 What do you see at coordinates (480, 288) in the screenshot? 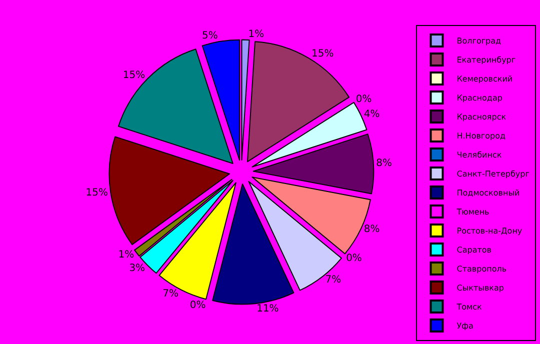
I see `legend-label: Сыктывкар` at bounding box center [480, 288].